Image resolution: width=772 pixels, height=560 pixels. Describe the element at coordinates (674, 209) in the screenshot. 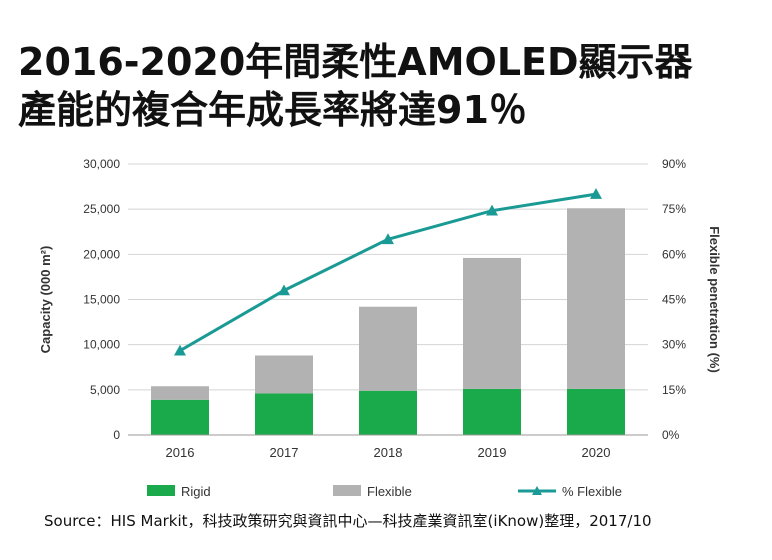

I see `y2-tick-label: 75%` at that location.